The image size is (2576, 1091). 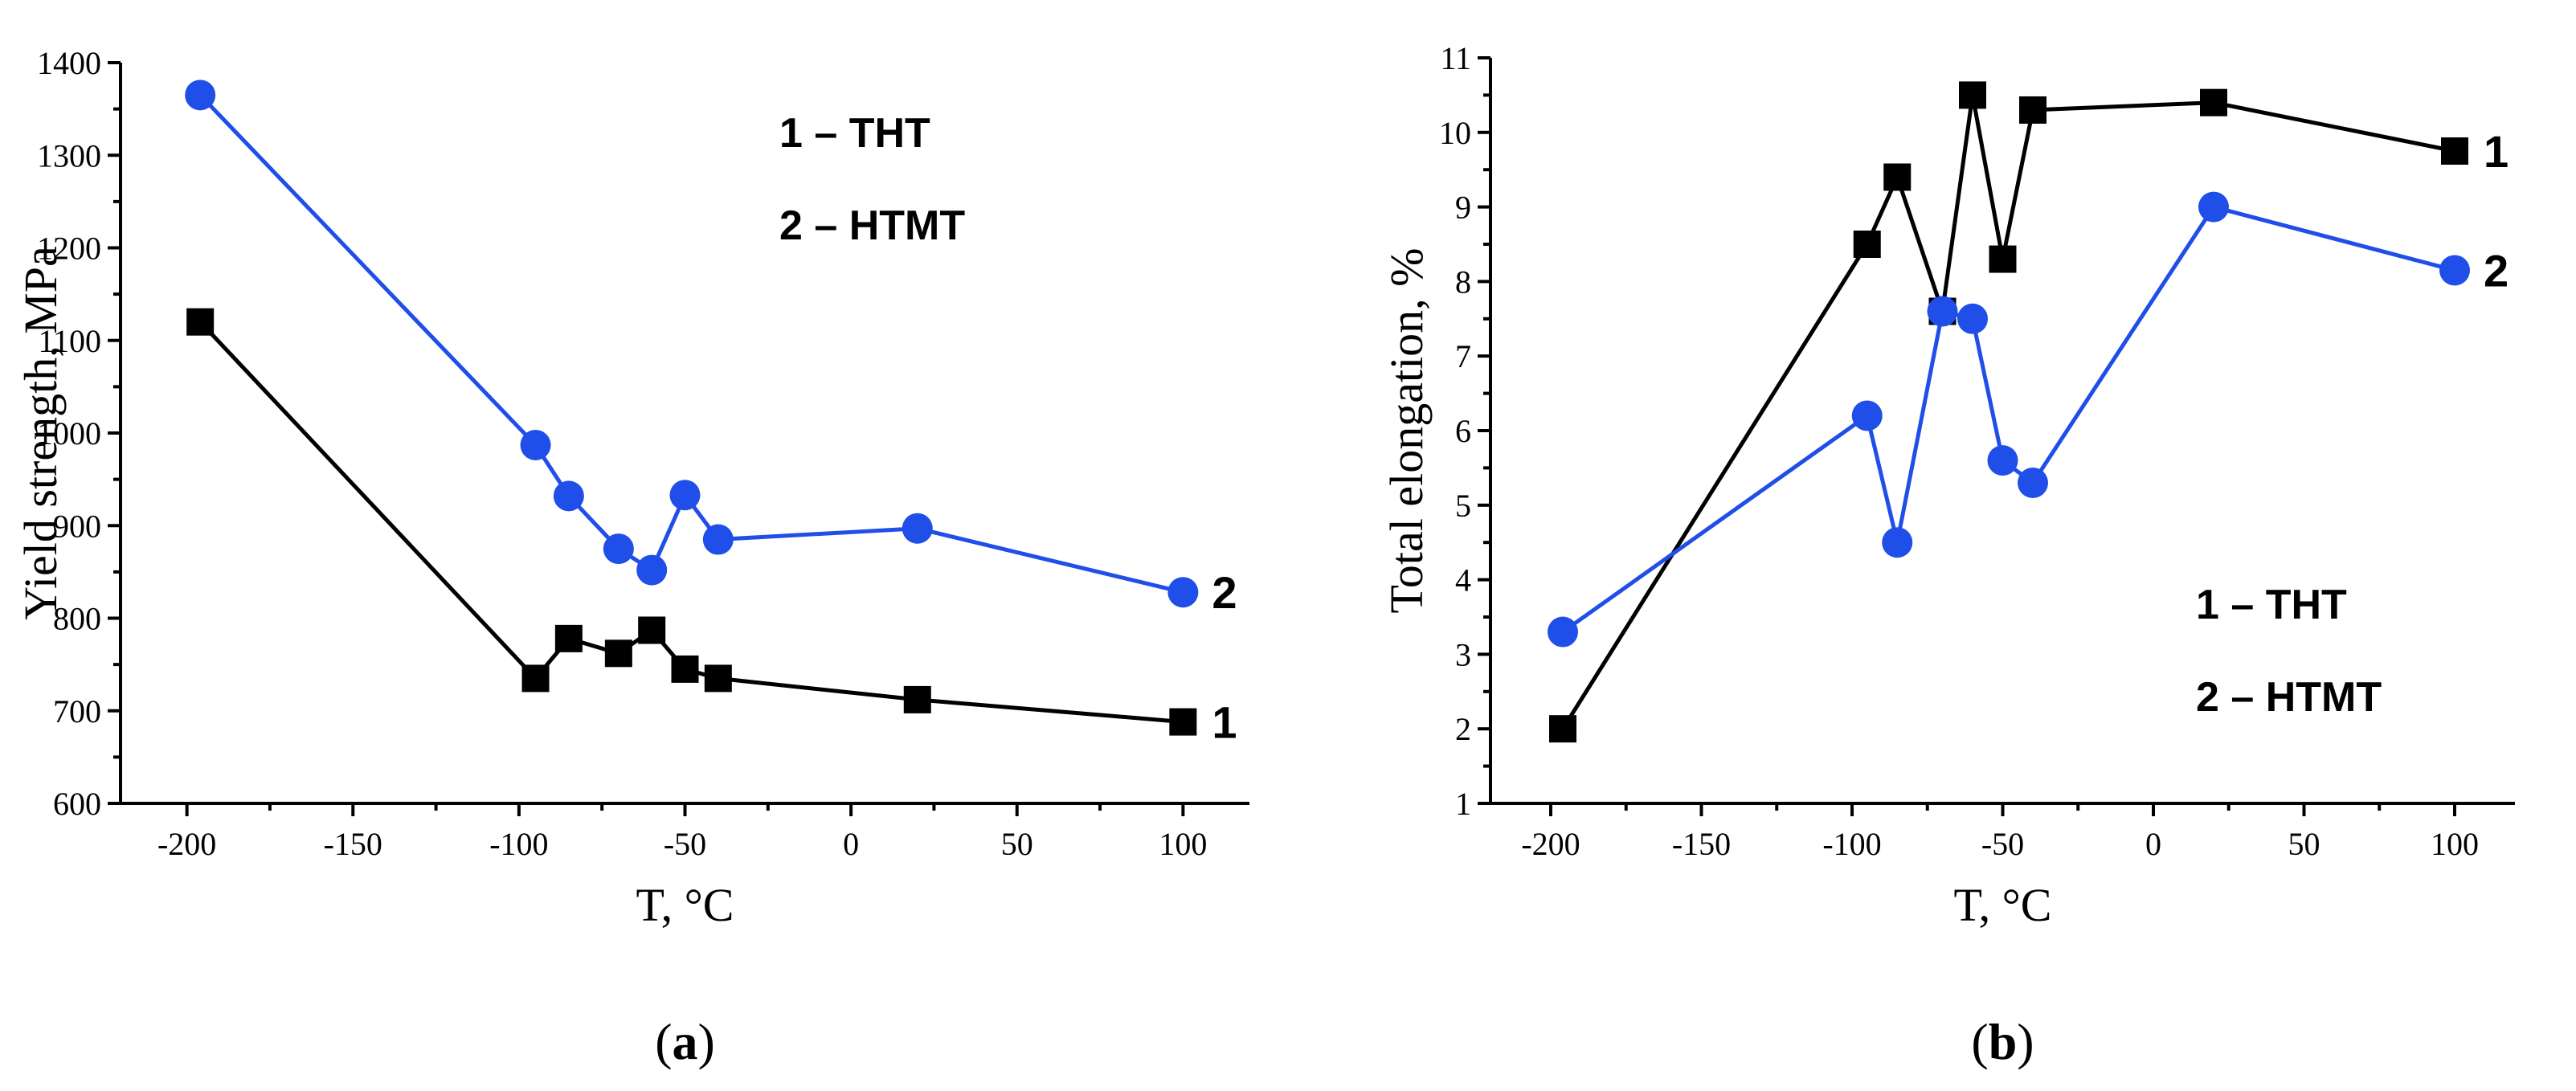 I want to click on y-tick-label: 900, so click(x=77, y=526).